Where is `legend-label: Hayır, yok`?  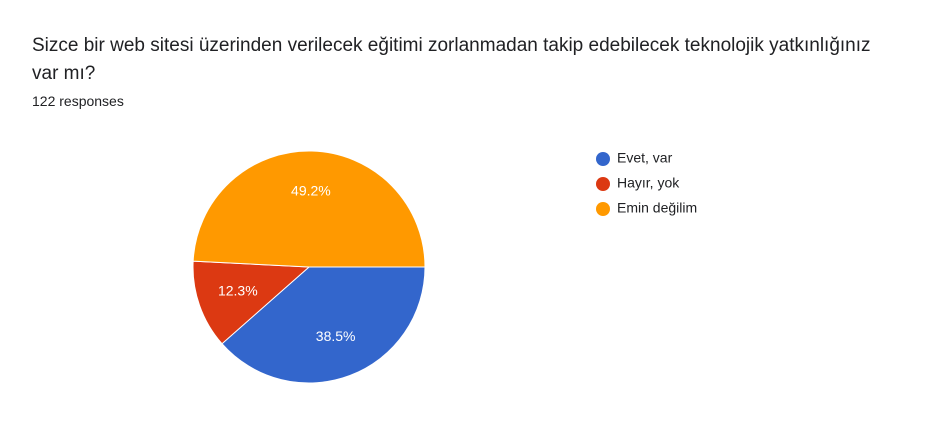
legend-label: Hayır, yok is located at coordinates (648, 183).